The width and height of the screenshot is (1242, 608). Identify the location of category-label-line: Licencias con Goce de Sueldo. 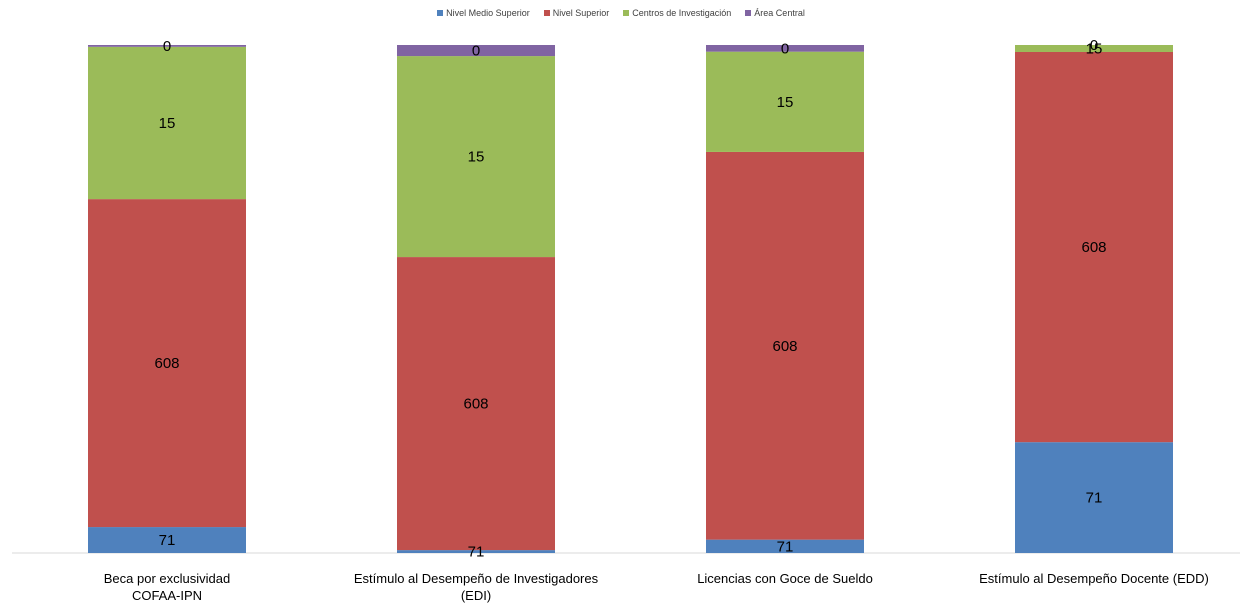
(785, 578).